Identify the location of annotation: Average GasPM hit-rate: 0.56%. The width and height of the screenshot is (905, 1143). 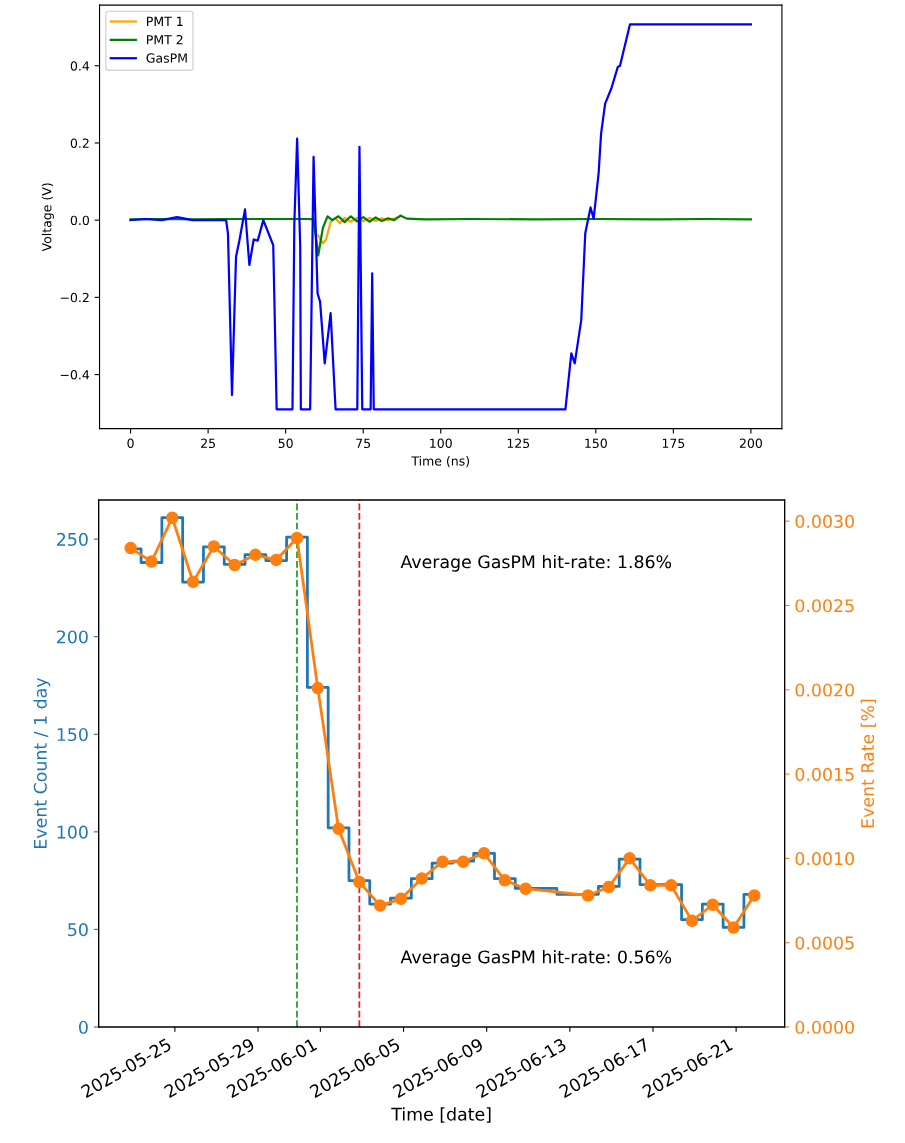
(536, 958).